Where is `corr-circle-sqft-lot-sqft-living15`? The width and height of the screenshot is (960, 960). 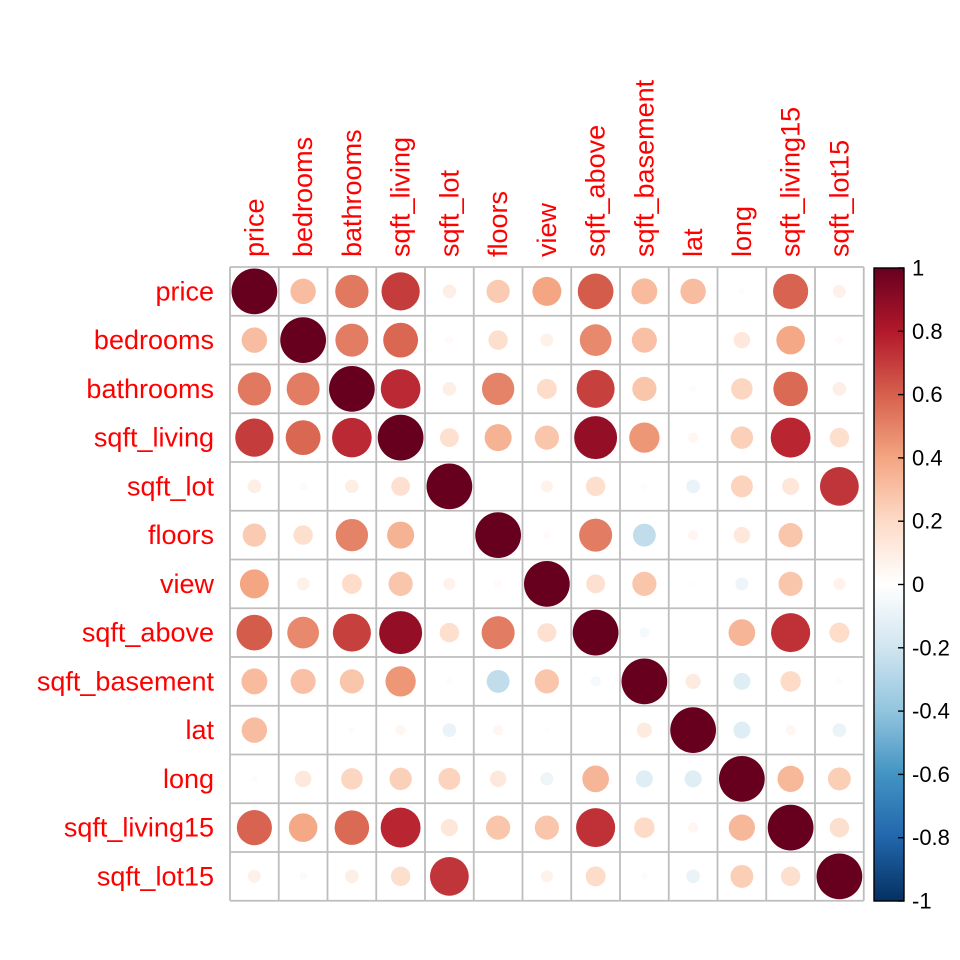 corr-circle-sqft-lot-sqft-living15 is located at coordinates (791, 486).